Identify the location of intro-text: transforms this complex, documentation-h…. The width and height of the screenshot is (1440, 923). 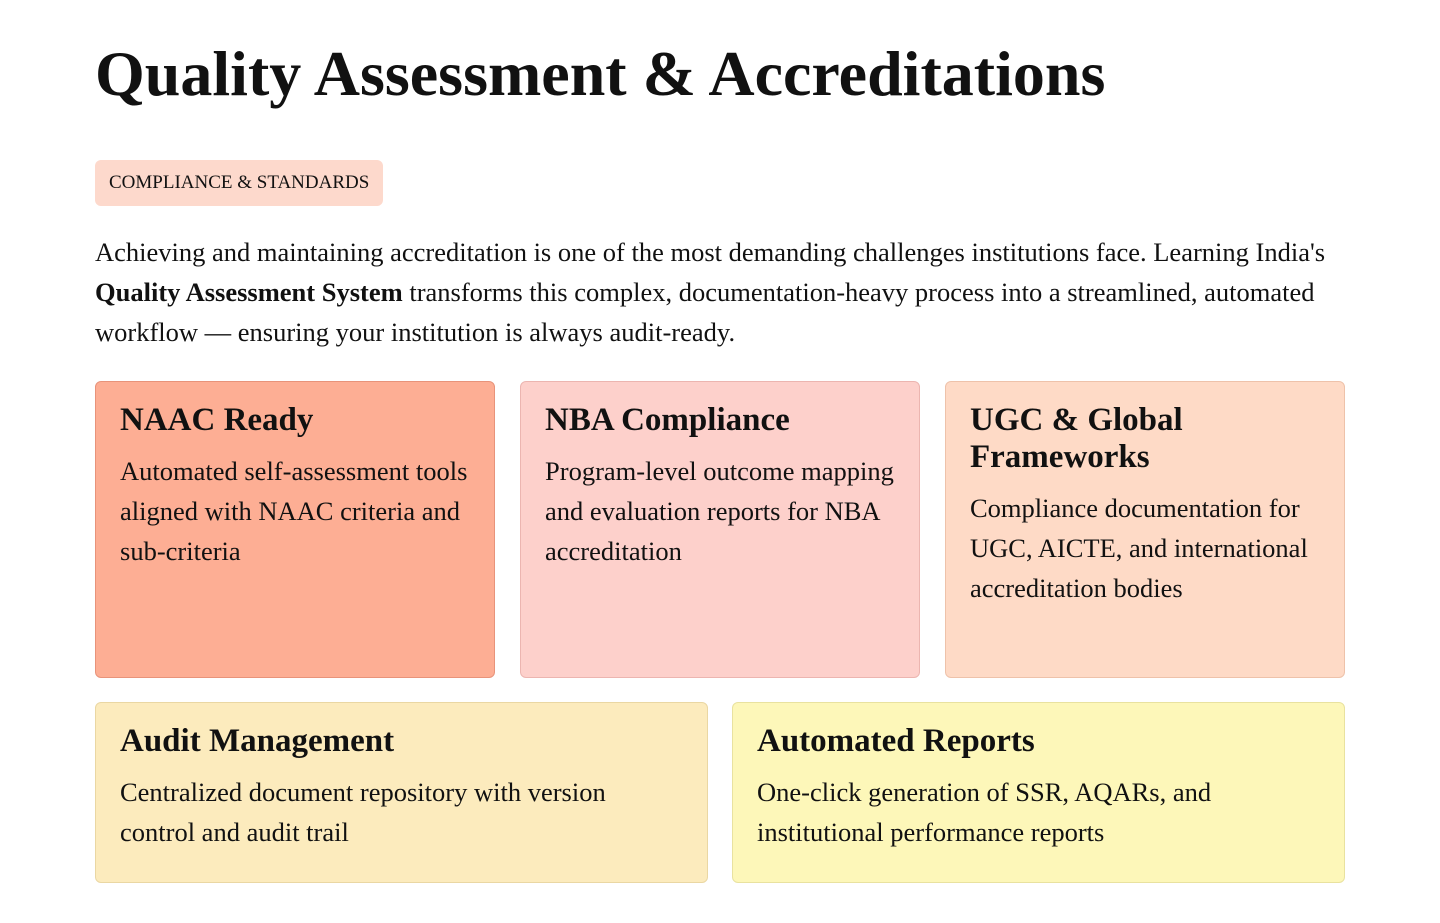
(705, 312).